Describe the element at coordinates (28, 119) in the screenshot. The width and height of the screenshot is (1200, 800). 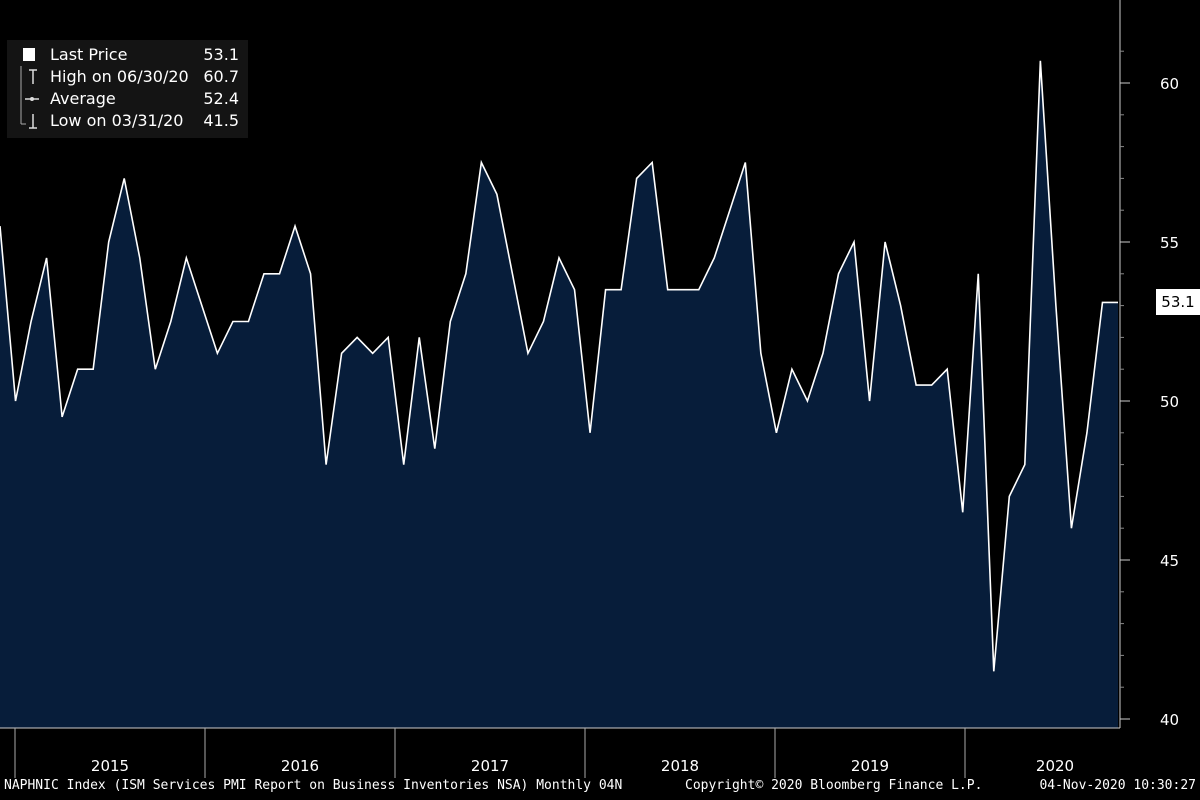
I see `low-marker-icon` at that location.